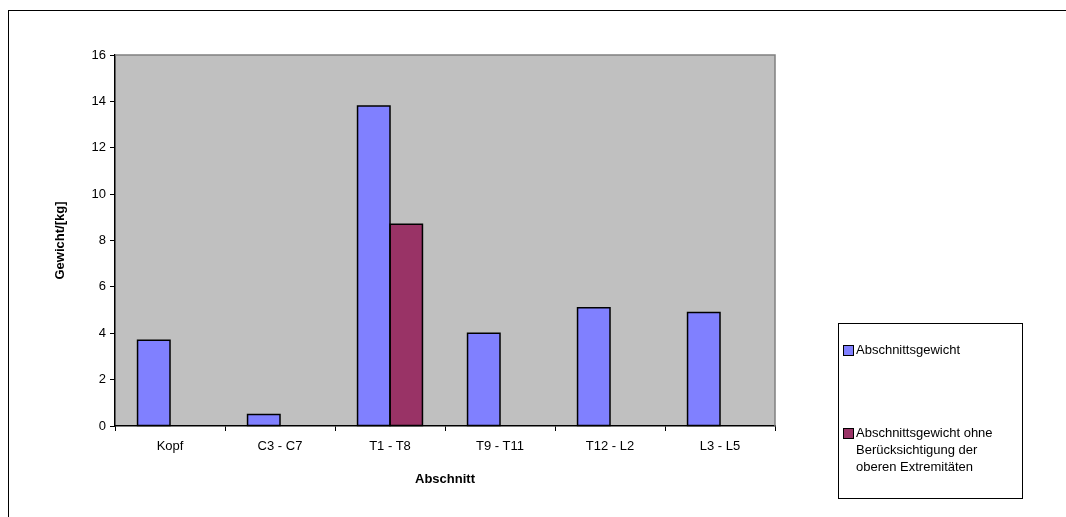 Image resolution: width=1066 pixels, height=517 pixels. What do you see at coordinates (102, 332) in the screenshot?
I see `y-tick-label: 4` at bounding box center [102, 332].